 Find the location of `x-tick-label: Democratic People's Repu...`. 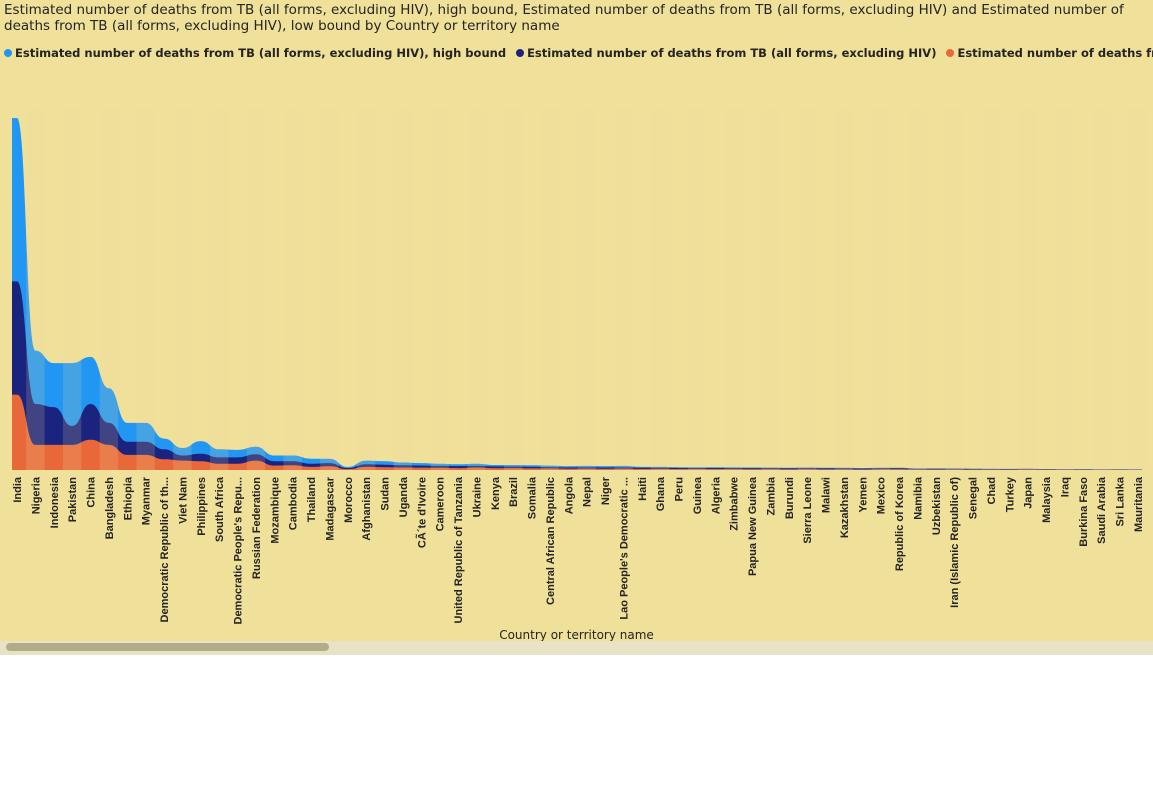

x-tick-label: Democratic People's Repu... is located at coordinates (239, 551).